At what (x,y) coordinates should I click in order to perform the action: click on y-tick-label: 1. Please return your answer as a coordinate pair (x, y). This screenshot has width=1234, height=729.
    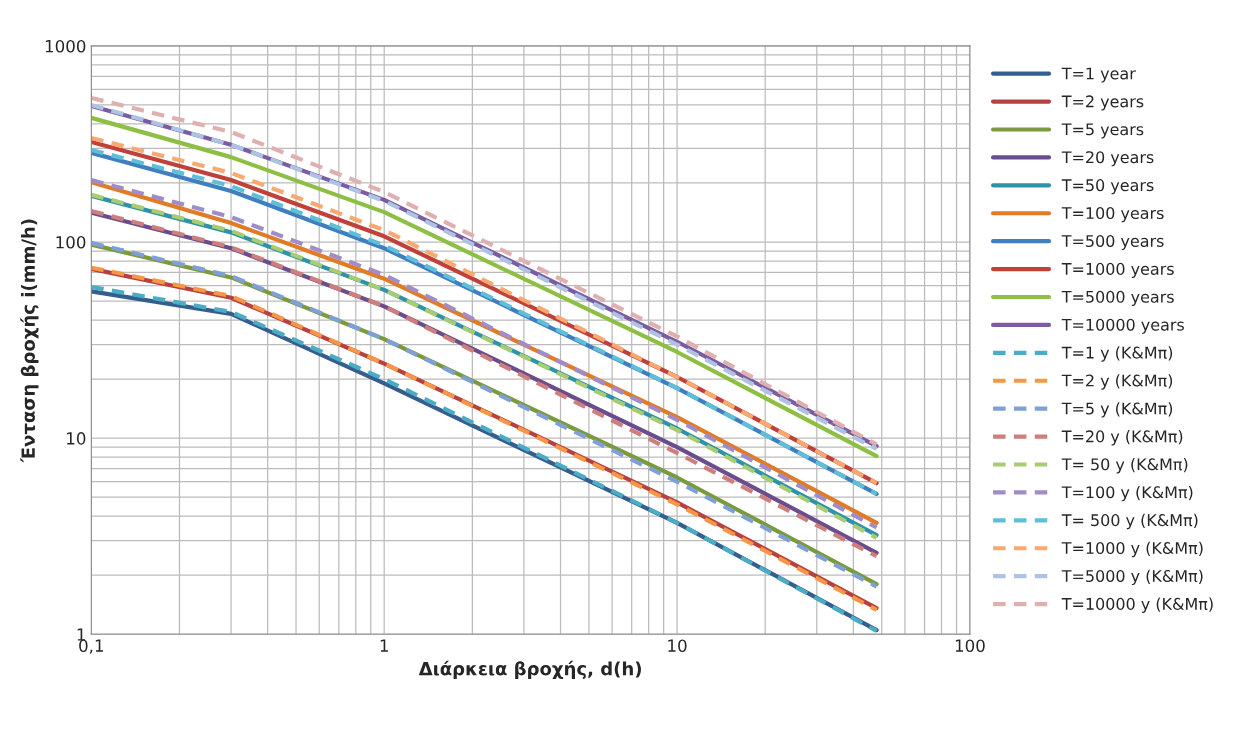
    Looking at the image, I should click on (81, 634).